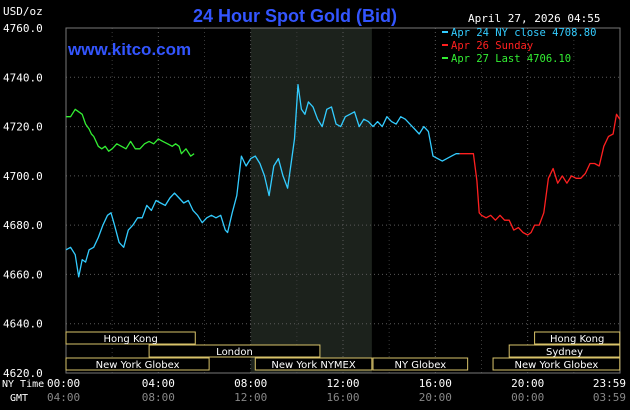 The image size is (630, 410). I want to click on session-label: Sydney, so click(564, 352).